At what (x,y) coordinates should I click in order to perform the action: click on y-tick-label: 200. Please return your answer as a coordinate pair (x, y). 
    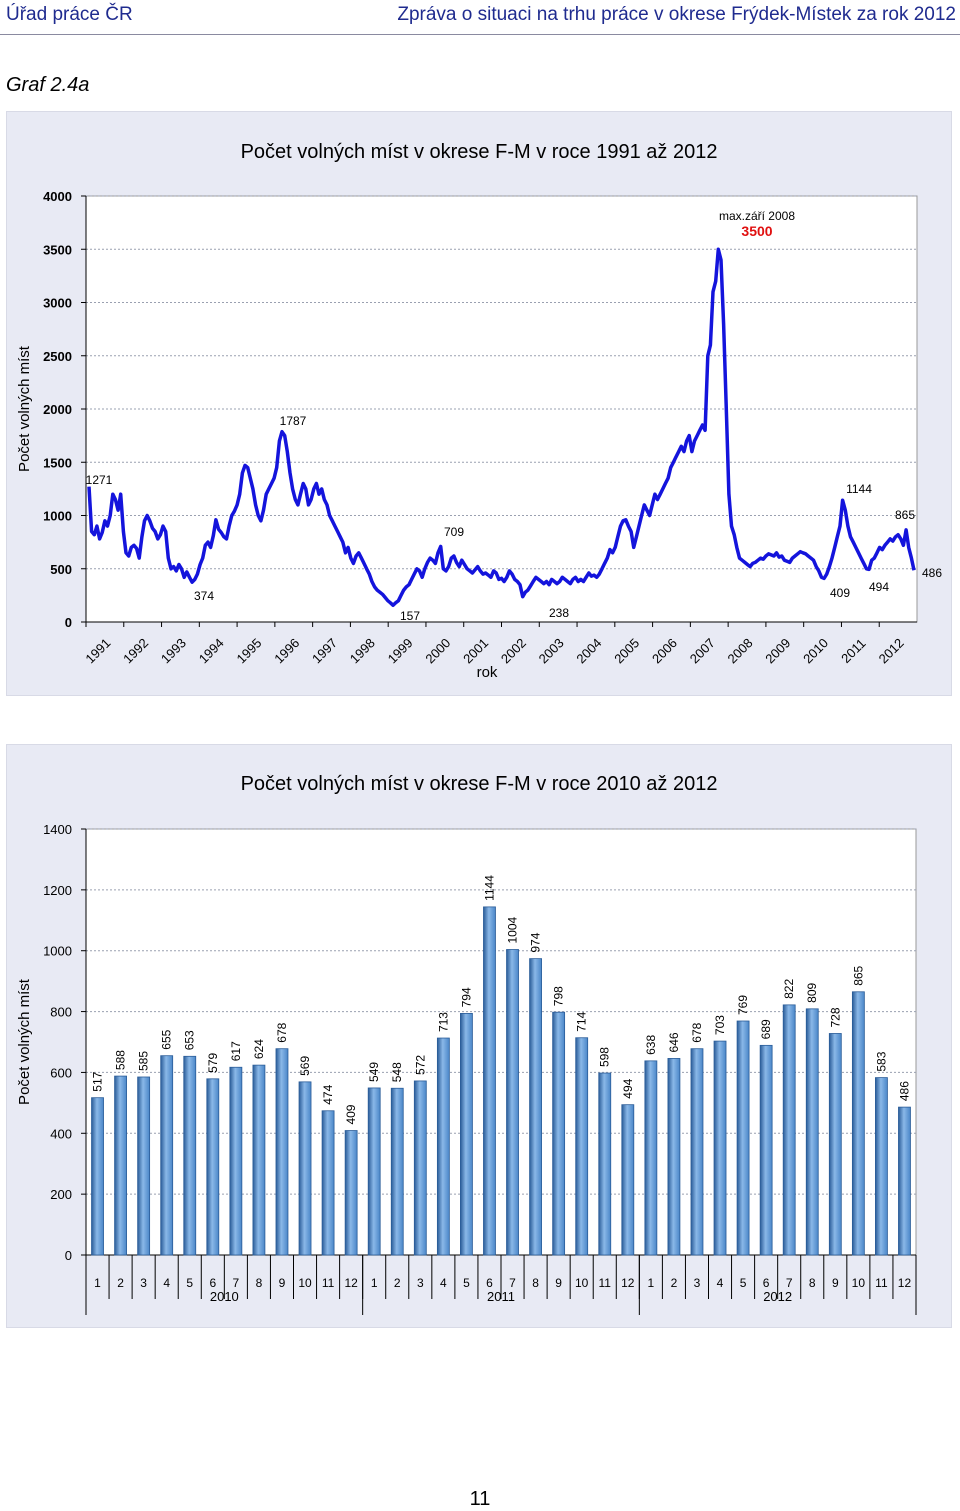
    Looking at the image, I should click on (61, 1194).